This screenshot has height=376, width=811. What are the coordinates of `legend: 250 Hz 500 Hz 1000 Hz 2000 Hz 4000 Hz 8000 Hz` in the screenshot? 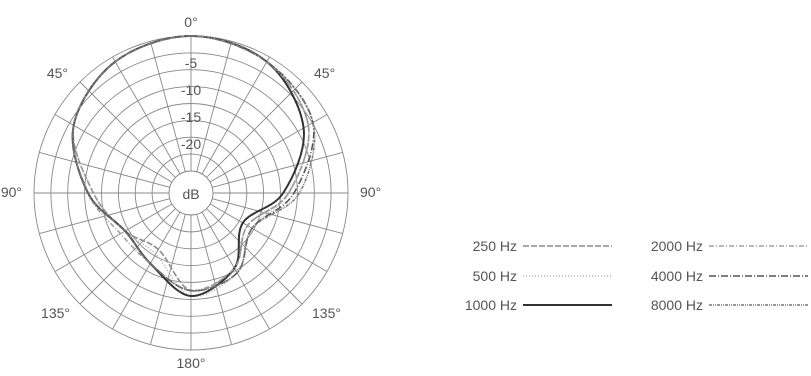 It's located at (636, 275).